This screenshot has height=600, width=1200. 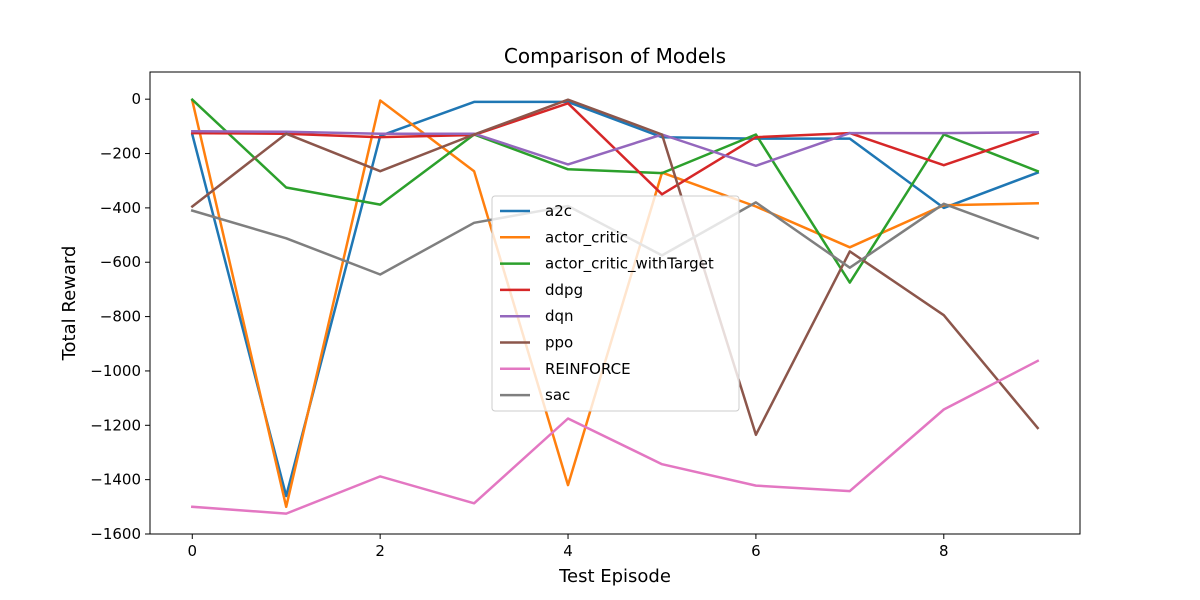 I want to click on series-line-dqn, so click(x=615, y=148).